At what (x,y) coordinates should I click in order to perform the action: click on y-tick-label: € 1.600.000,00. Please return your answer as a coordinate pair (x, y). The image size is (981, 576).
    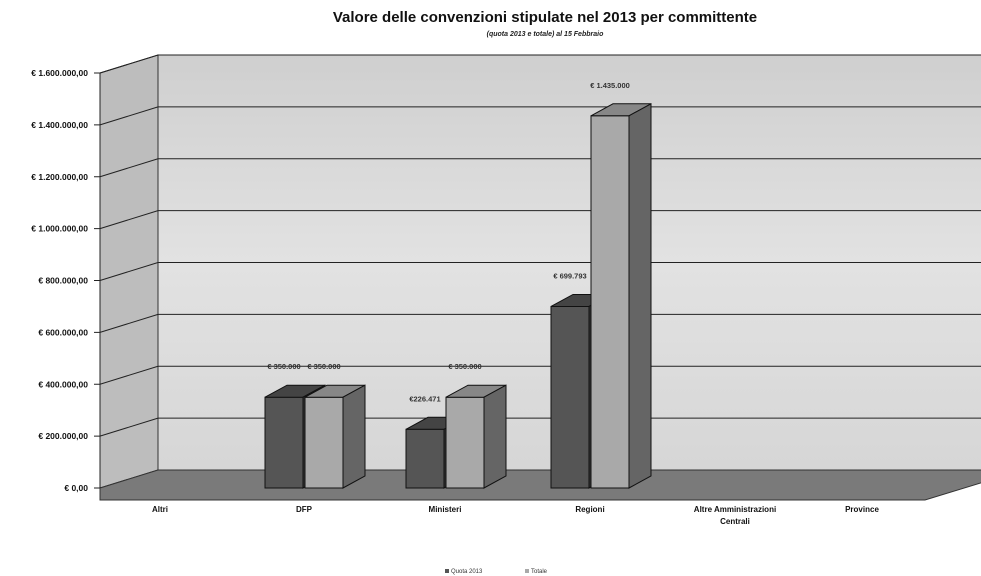
    Looking at the image, I should click on (59, 73).